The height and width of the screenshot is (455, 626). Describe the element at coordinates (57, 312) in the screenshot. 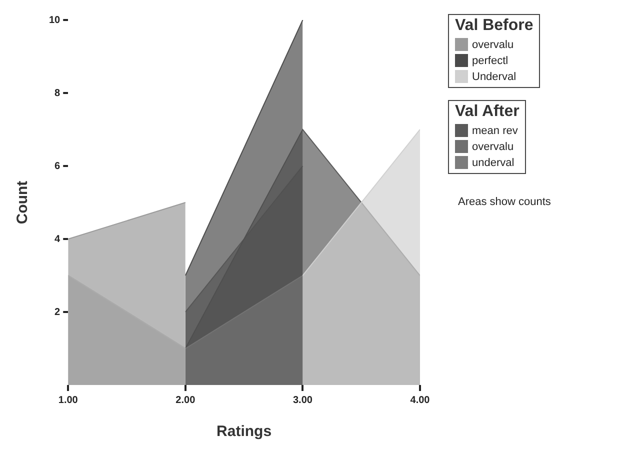

I see `y-tick-label: 2` at that location.